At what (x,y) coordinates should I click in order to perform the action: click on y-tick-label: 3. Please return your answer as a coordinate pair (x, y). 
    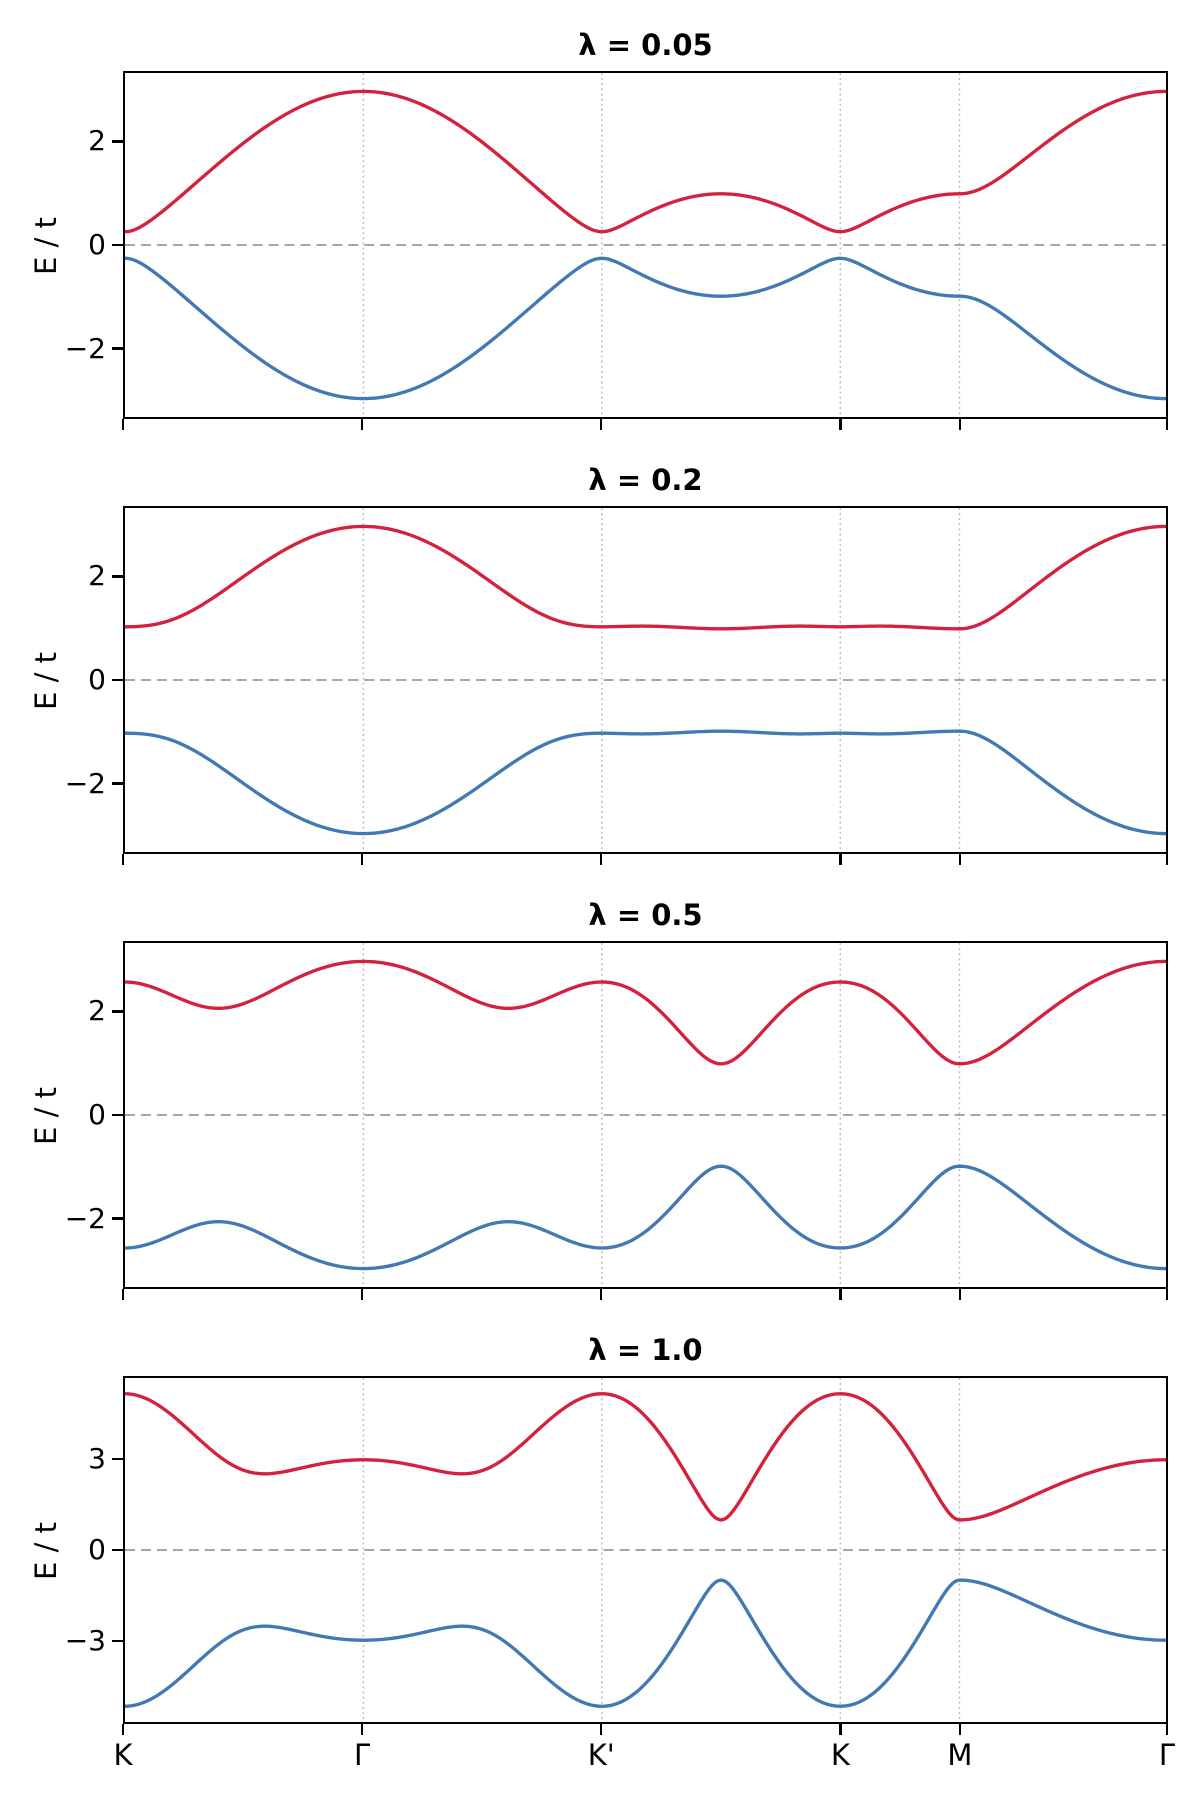
    Looking at the image, I should click on (97, 1458).